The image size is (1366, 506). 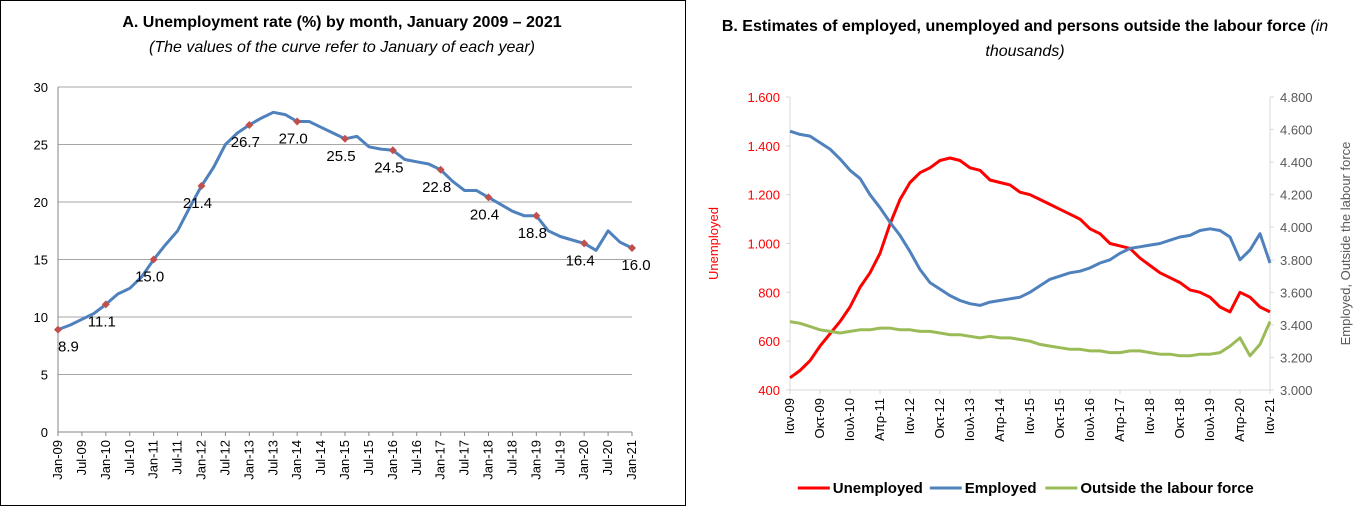 I want to click on x-tick-label: Jan-12, so click(x=201, y=460).